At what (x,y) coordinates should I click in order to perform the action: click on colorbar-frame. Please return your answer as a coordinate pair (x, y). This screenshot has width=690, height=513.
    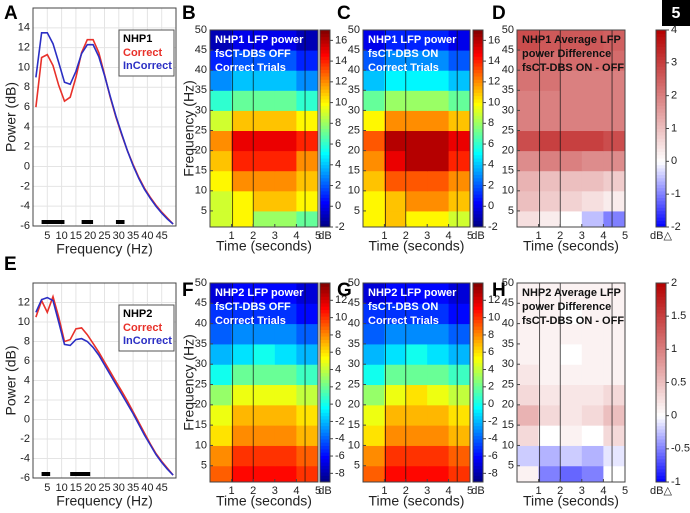
    Looking at the image, I should click on (325, 382).